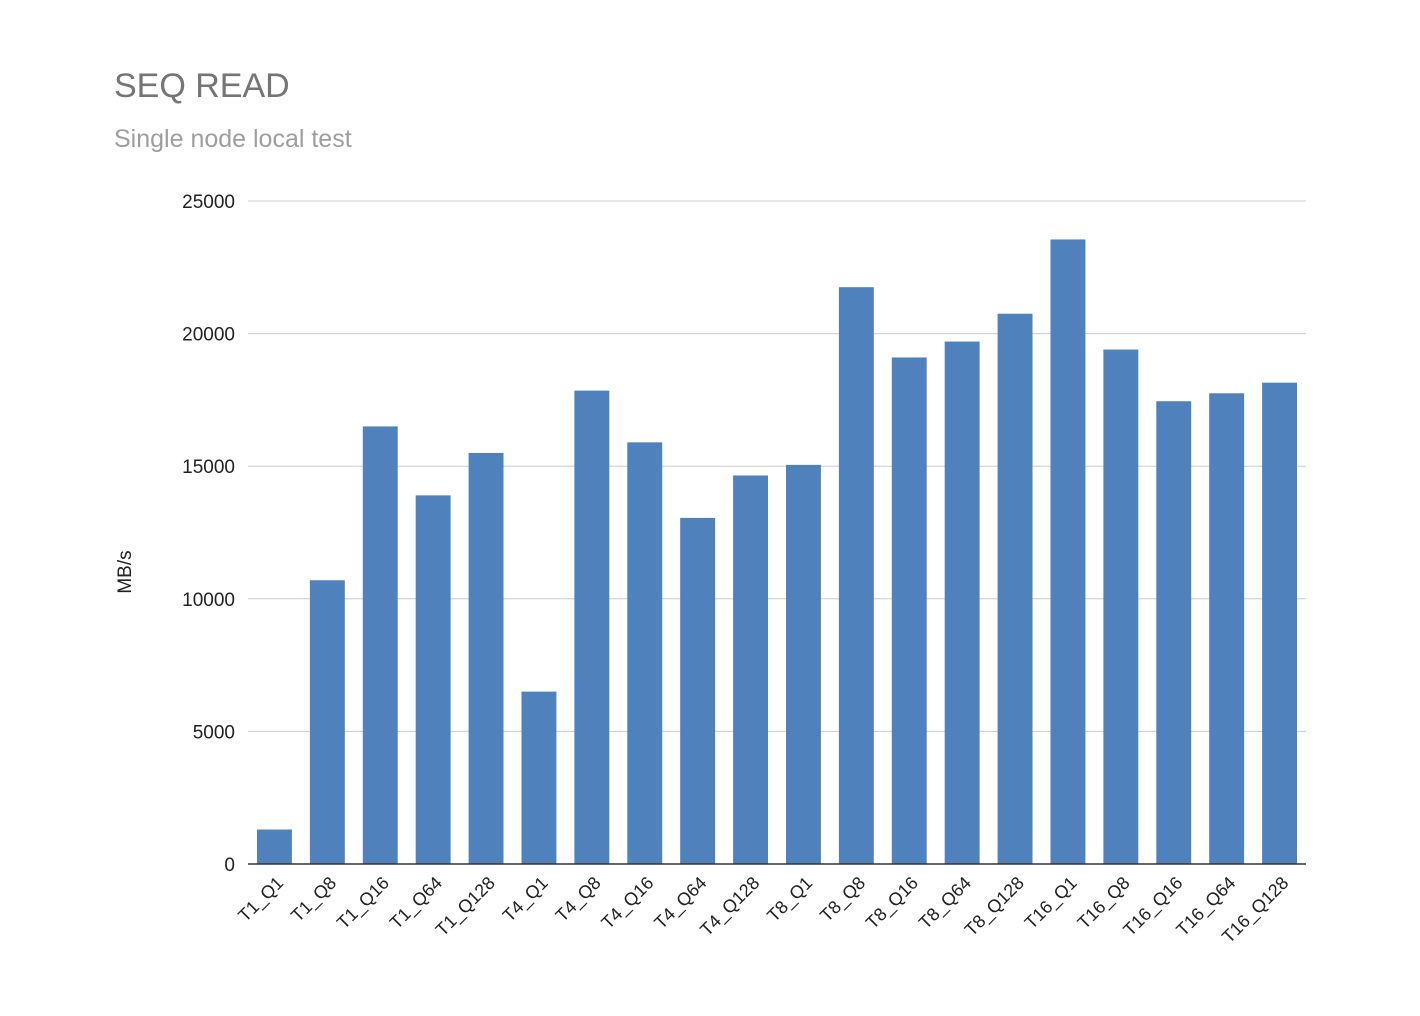 This screenshot has height=1016, width=1420. What do you see at coordinates (1174, 632) in the screenshot?
I see `bar-t16-q16` at bounding box center [1174, 632].